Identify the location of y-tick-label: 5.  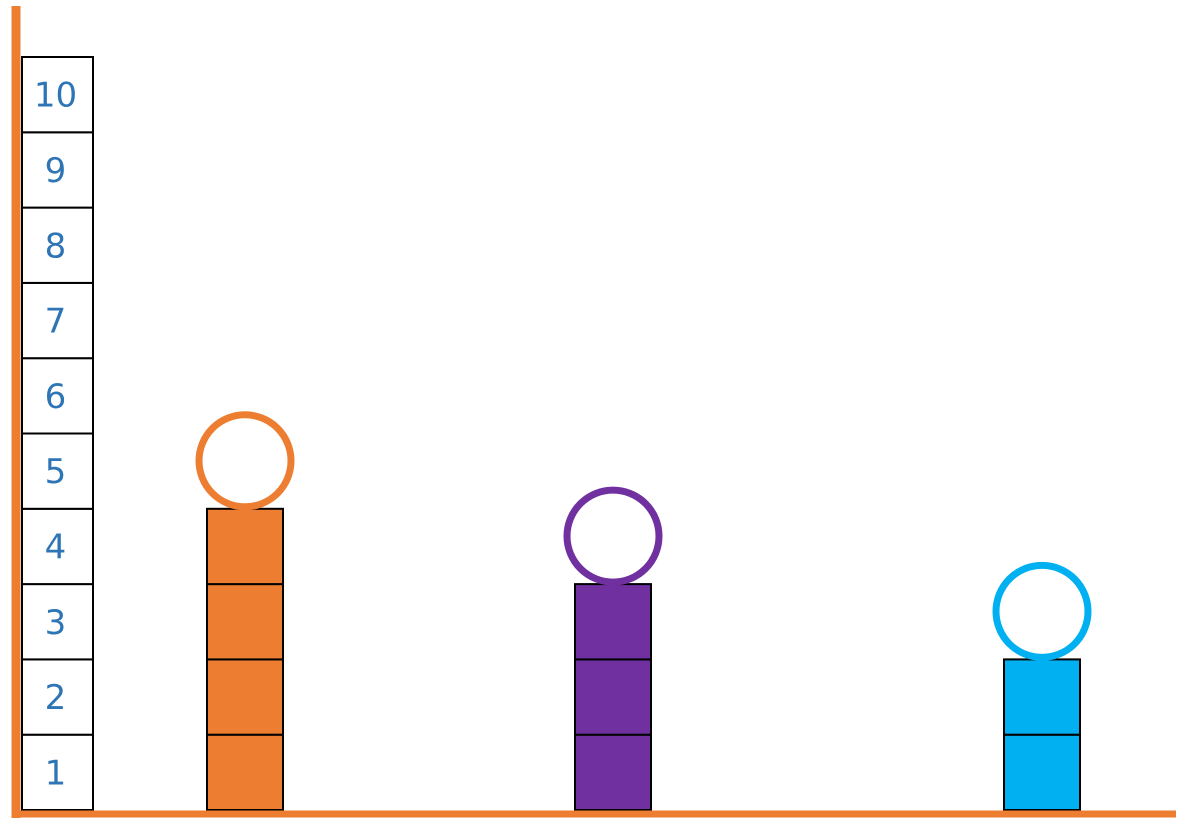
(56, 472).